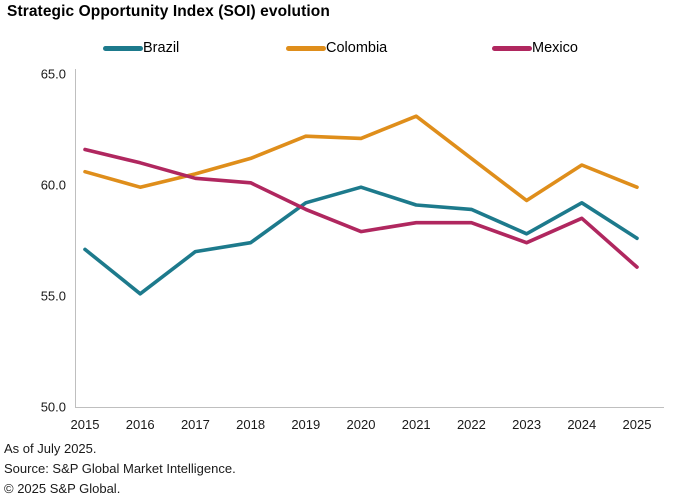  What do you see at coordinates (161, 48) in the screenshot?
I see `brazil-legend-label: Brazil` at bounding box center [161, 48].